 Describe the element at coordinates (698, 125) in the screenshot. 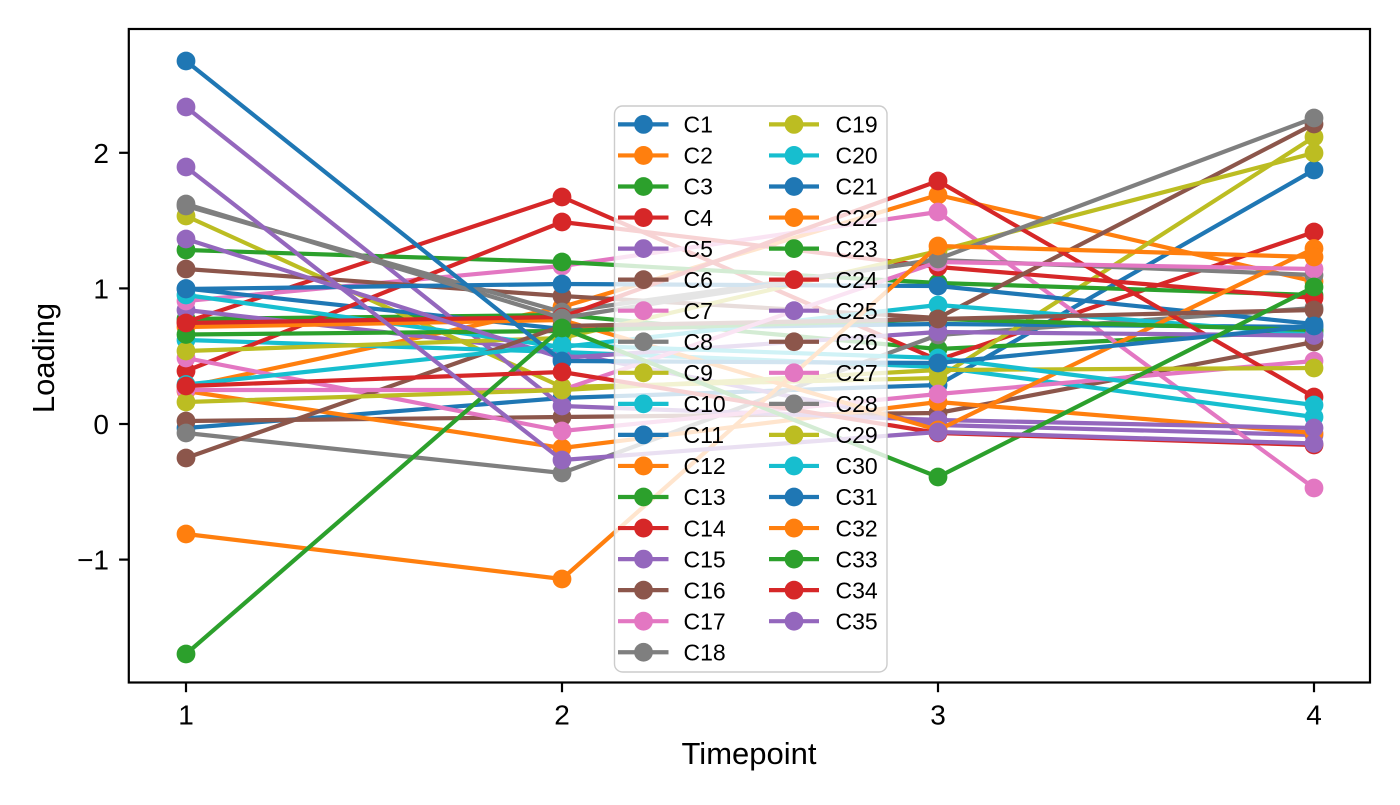

I see `svg-text: C1` at that location.